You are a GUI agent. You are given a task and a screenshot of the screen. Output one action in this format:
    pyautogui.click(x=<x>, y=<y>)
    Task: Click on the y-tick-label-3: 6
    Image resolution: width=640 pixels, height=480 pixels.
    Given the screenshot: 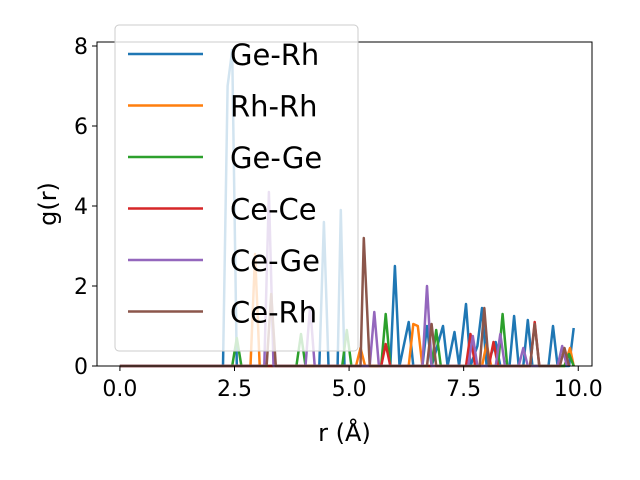 What is the action you would take?
    pyautogui.click(x=81, y=127)
    